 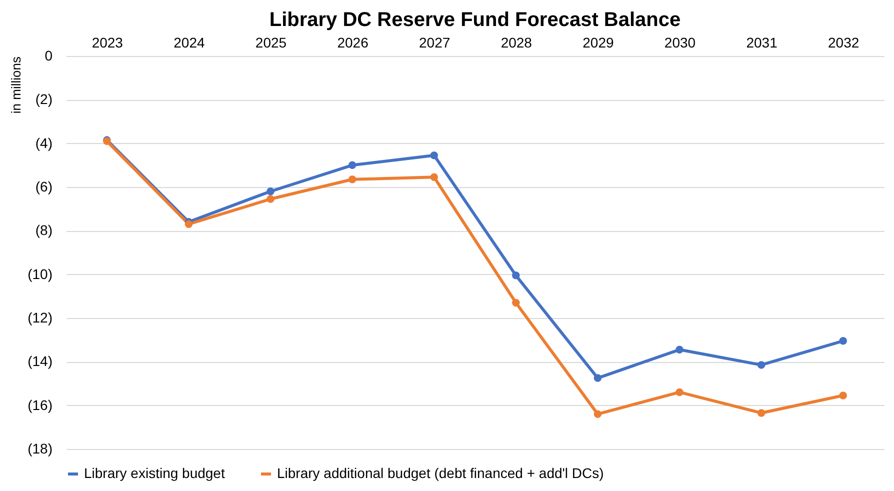 I want to click on y-tick-label: (4), so click(x=43, y=142).